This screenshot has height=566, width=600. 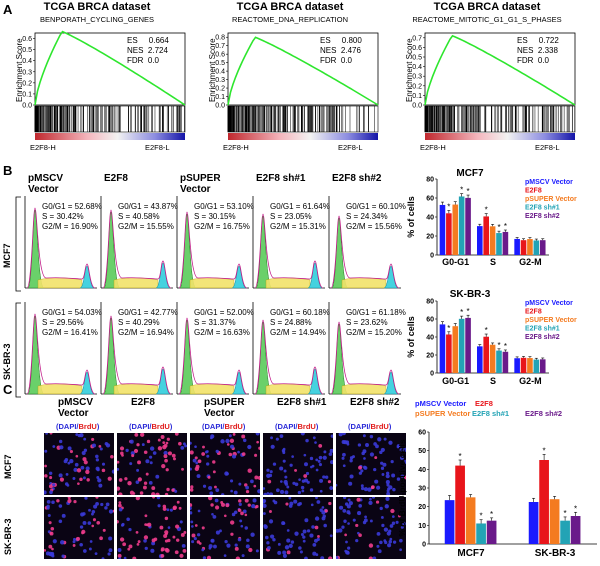 I want to click on y-tick-label: 20, so click(x=422, y=507).